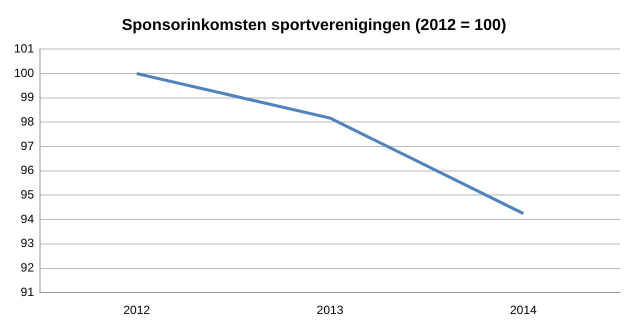 This screenshot has width=638, height=329. Describe the element at coordinates (330, 310) in the screenshot. I see `x-tick-label: 2013` at that location.